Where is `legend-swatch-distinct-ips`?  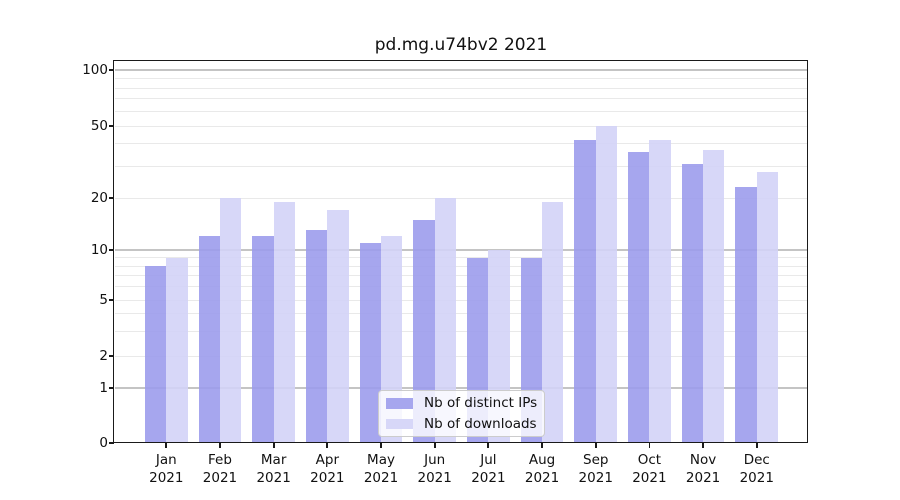 legend-swatch-distinct-ips is located at coordinates (399, 403).